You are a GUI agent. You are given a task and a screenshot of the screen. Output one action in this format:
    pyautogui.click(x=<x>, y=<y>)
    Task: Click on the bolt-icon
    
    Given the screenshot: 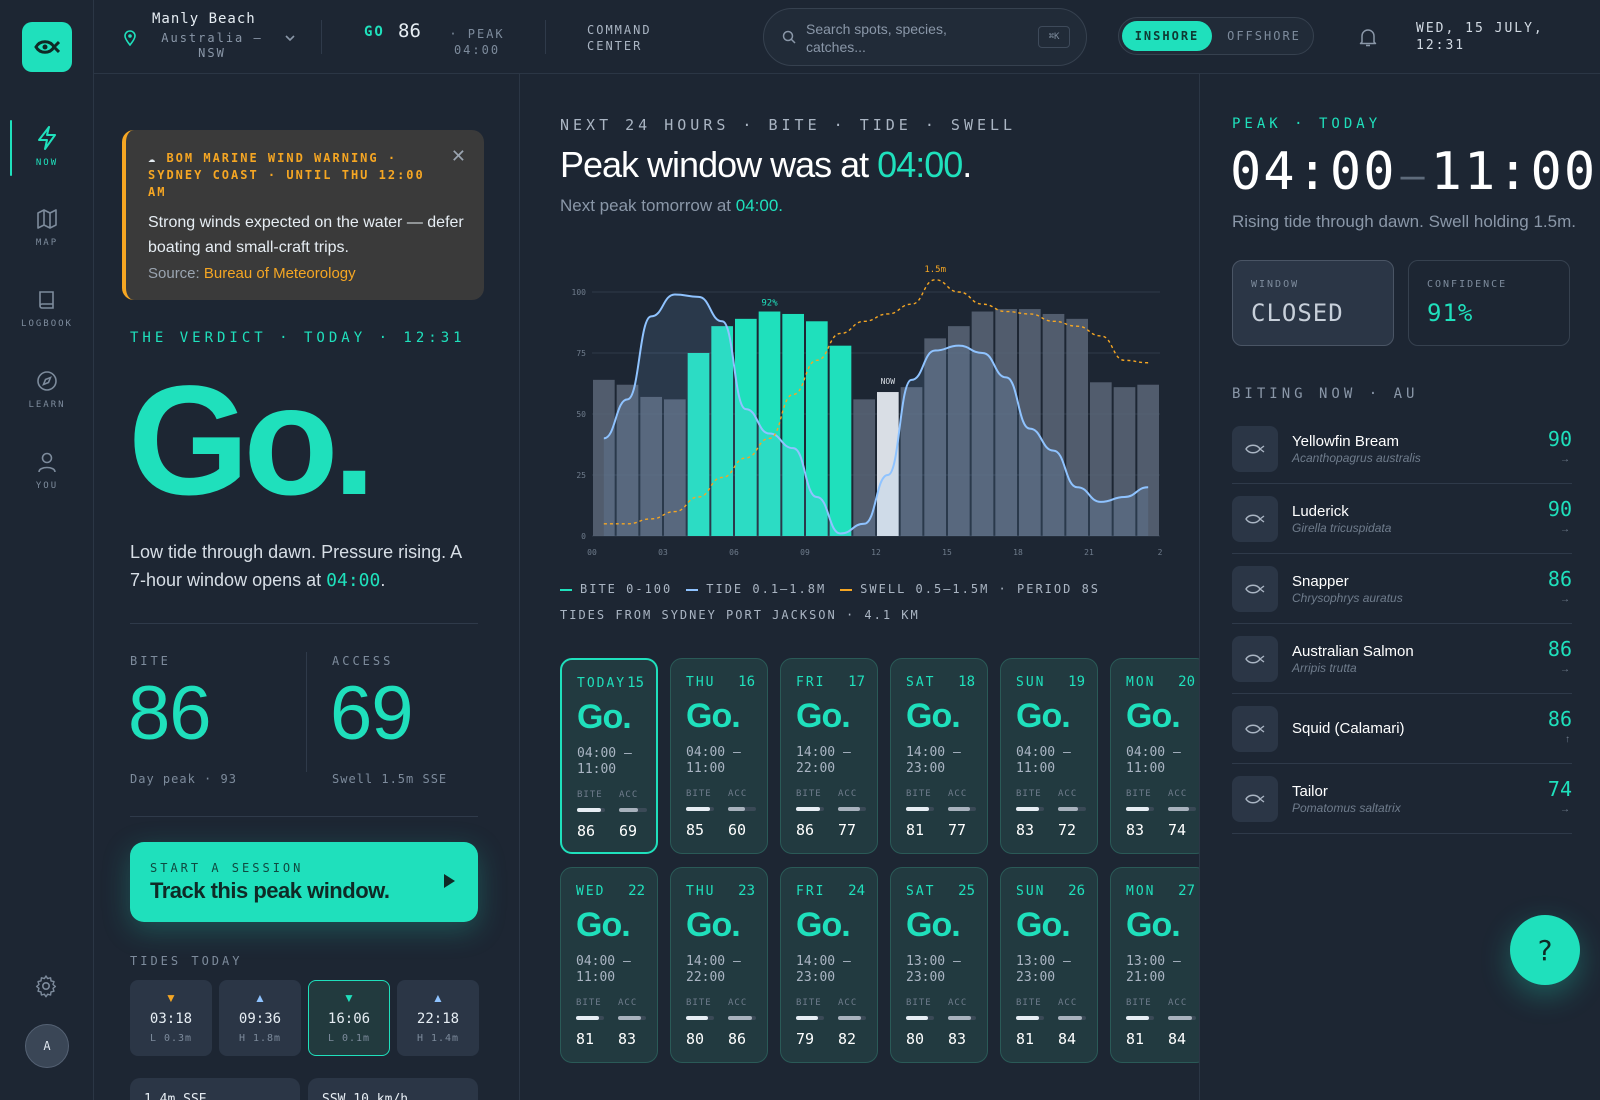 What is the action you would take?
    pyautogui.click(x=47, y=138)
    